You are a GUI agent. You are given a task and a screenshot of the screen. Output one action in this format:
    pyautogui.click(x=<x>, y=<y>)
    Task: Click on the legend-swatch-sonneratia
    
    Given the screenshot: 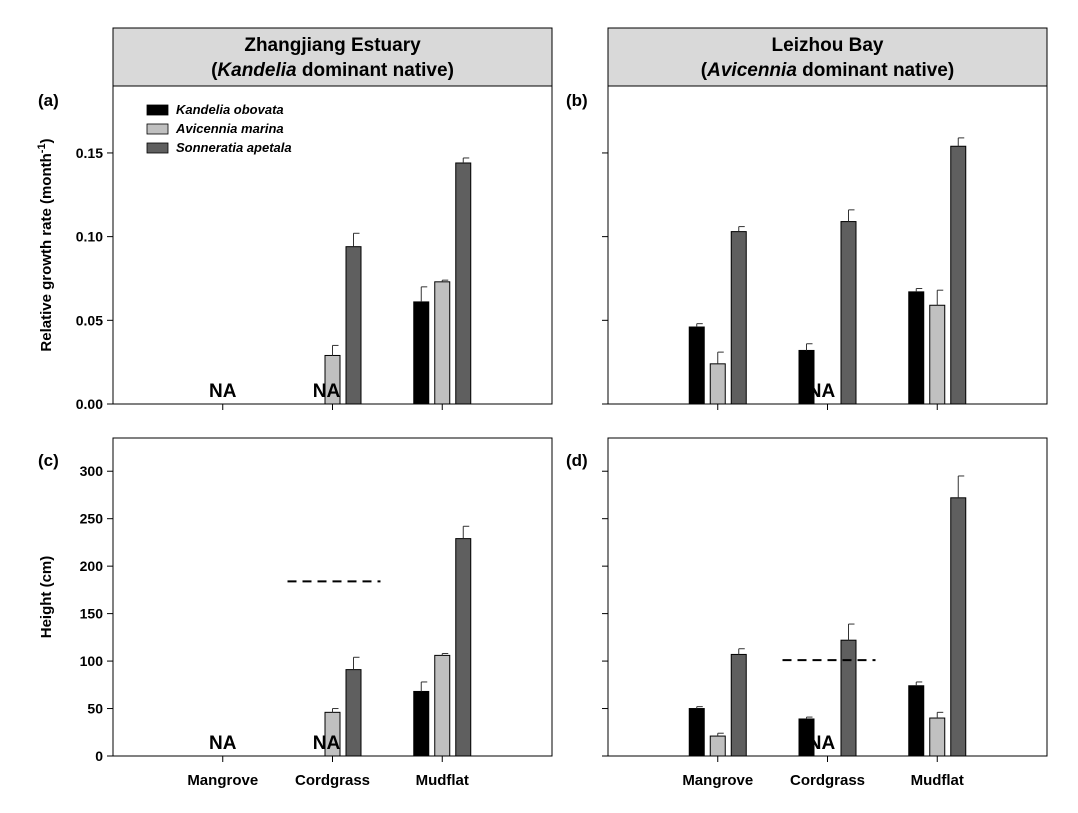 What is the action you would take?
    pyautogui.click(x=157, y=148)
    